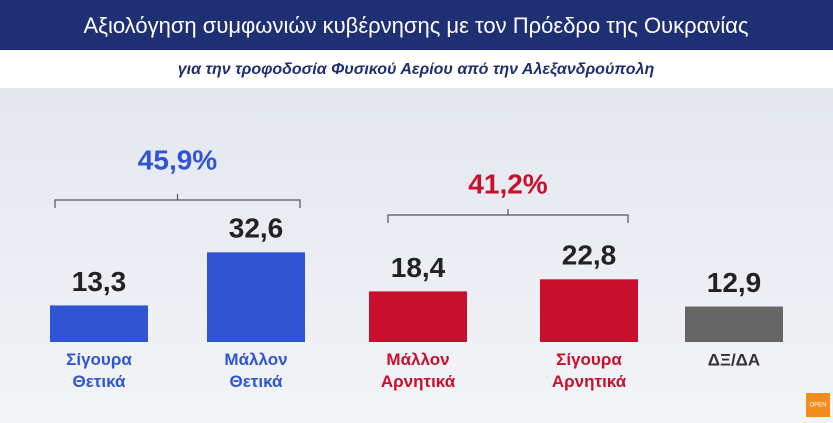 Image resolution: width=833 pixels, height=423 pixels. Describe the element at coordinates (99, 370) in the screenshot. I see `category-label: Σίγουρα Θετικά` at that location.